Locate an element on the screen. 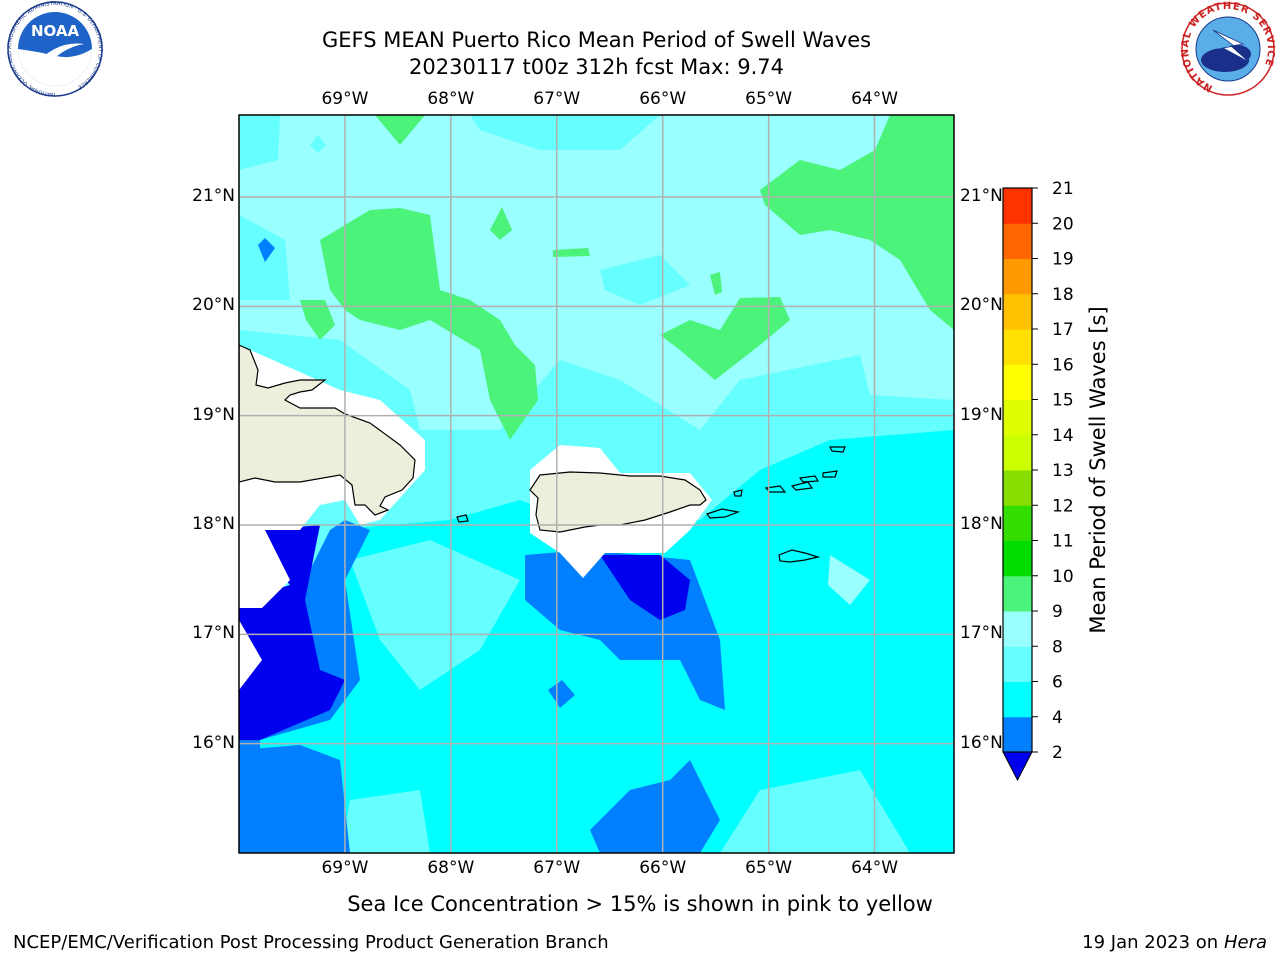 The width and height of the screenshot is (1280, 960). lon-tick-bottom: 64°W is located at coordinates (875, 868).